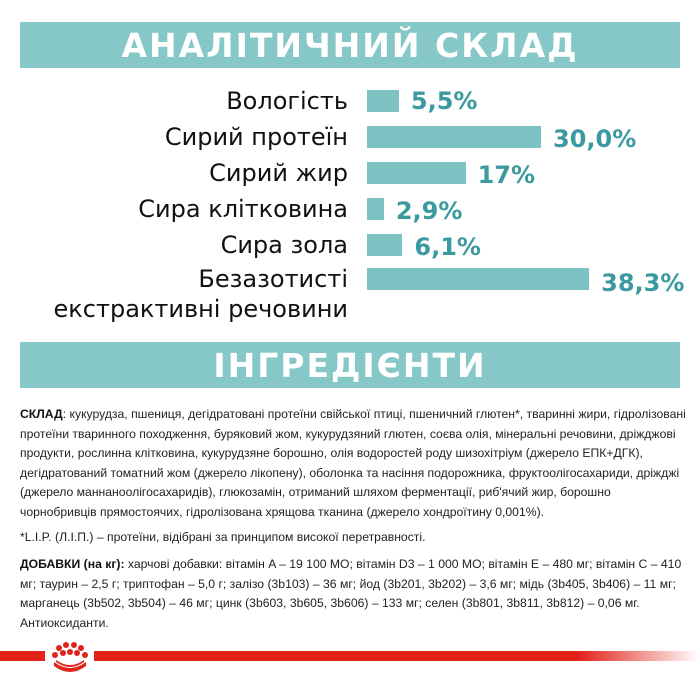 The width and height of the screenshot is (700, 700). What do you see at coordinates (273, 279) in the screenshot?
I see `row-label: Безазотисті` at bounding box center [273, 279].